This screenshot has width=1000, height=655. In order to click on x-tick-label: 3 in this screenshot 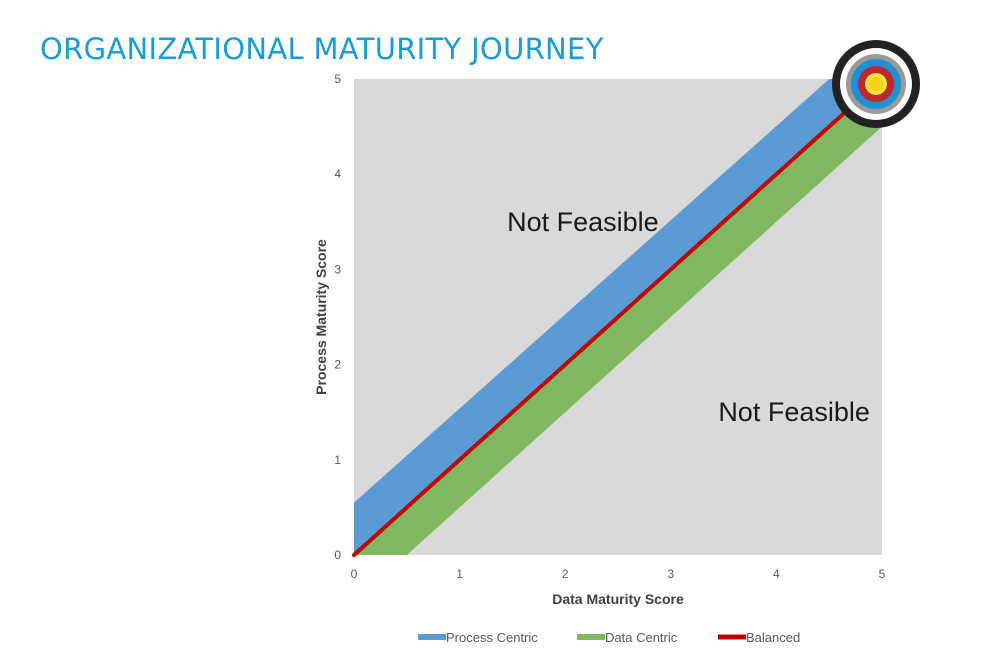, I will do `click(670, 574)`.